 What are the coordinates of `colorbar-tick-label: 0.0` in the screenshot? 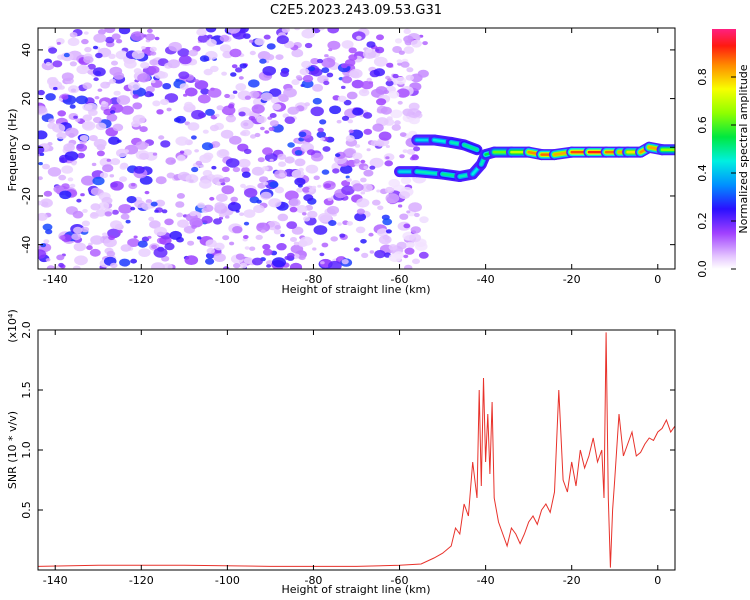 It's located at (702, 269).